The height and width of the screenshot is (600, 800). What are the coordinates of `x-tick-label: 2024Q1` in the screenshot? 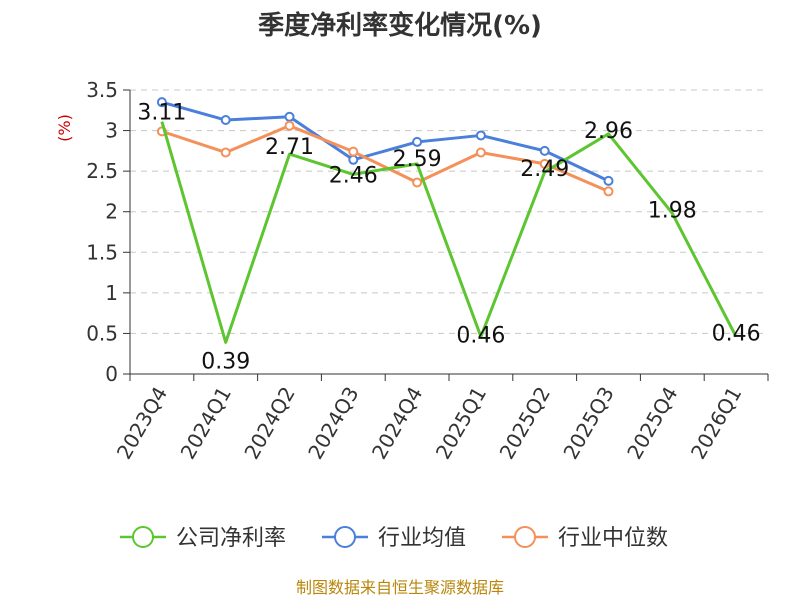 It's located at (206, 423).